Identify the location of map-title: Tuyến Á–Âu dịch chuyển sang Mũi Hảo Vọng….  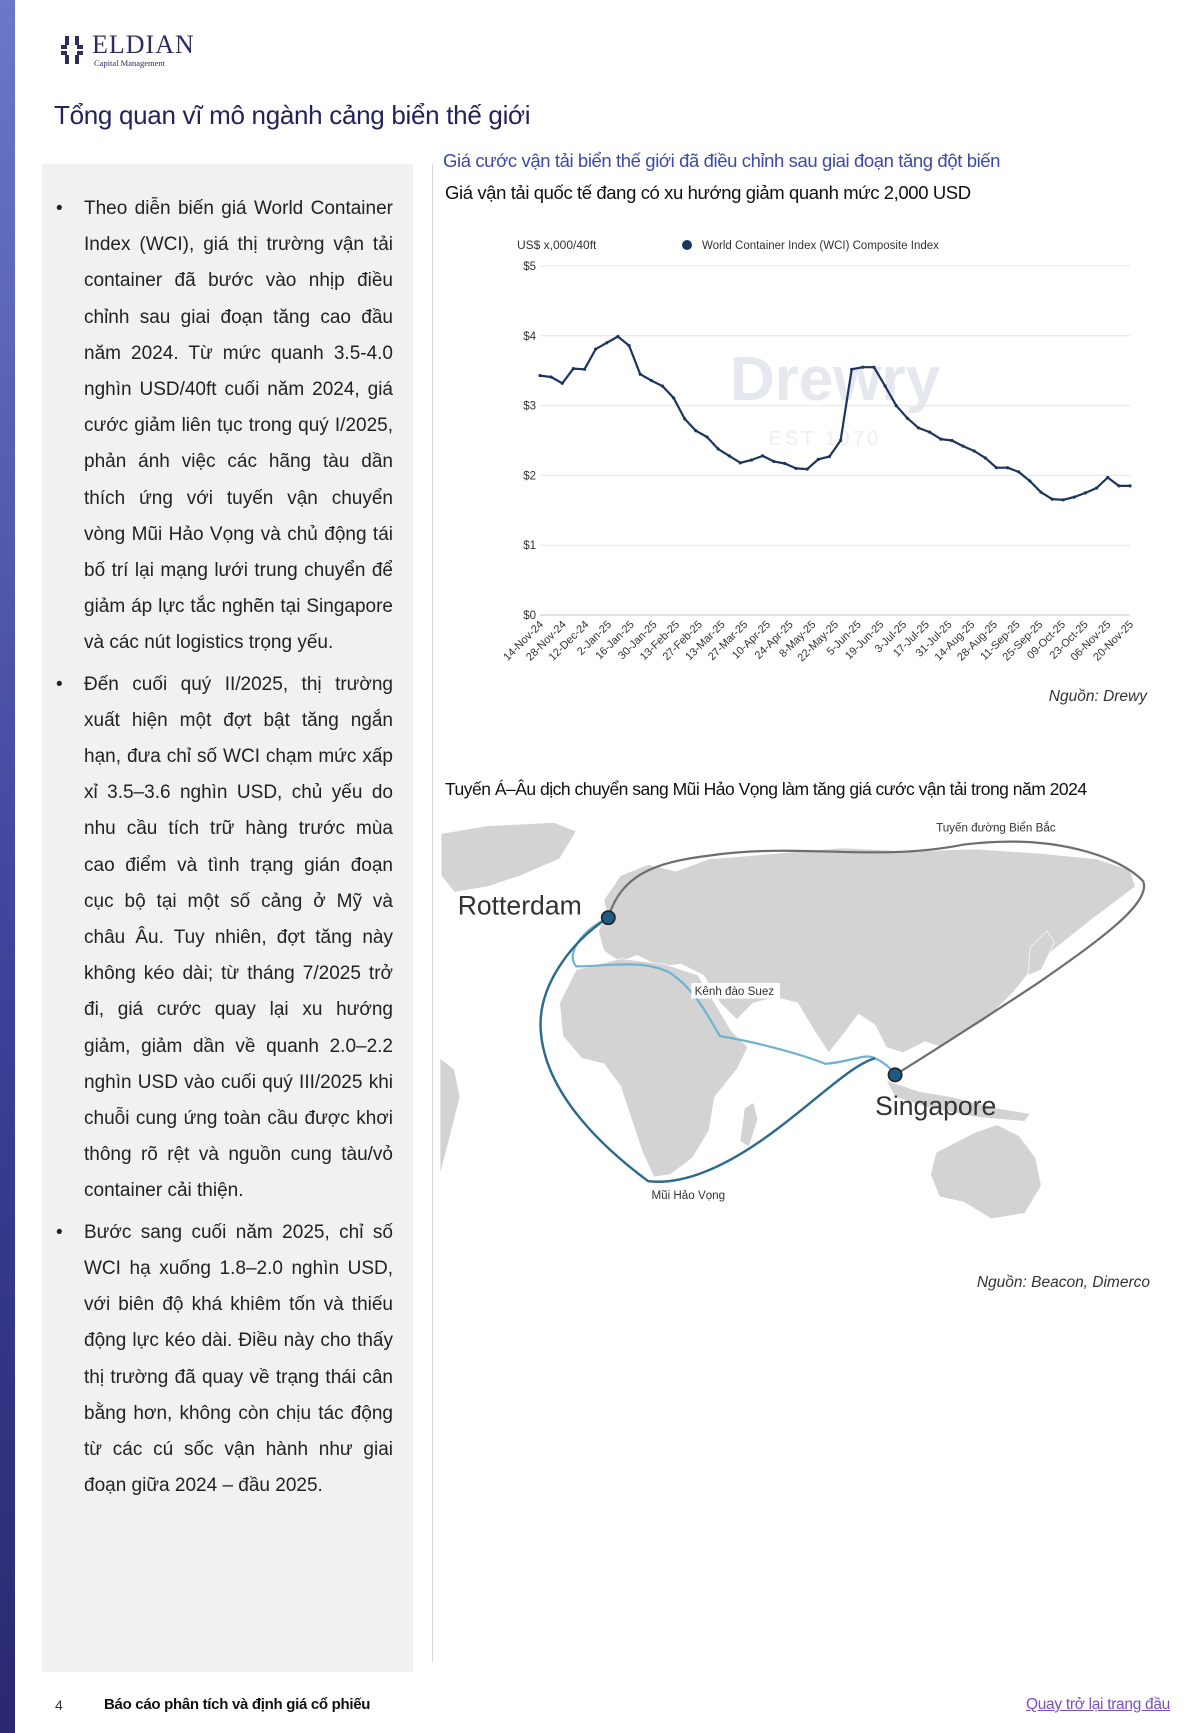
(766, 789).